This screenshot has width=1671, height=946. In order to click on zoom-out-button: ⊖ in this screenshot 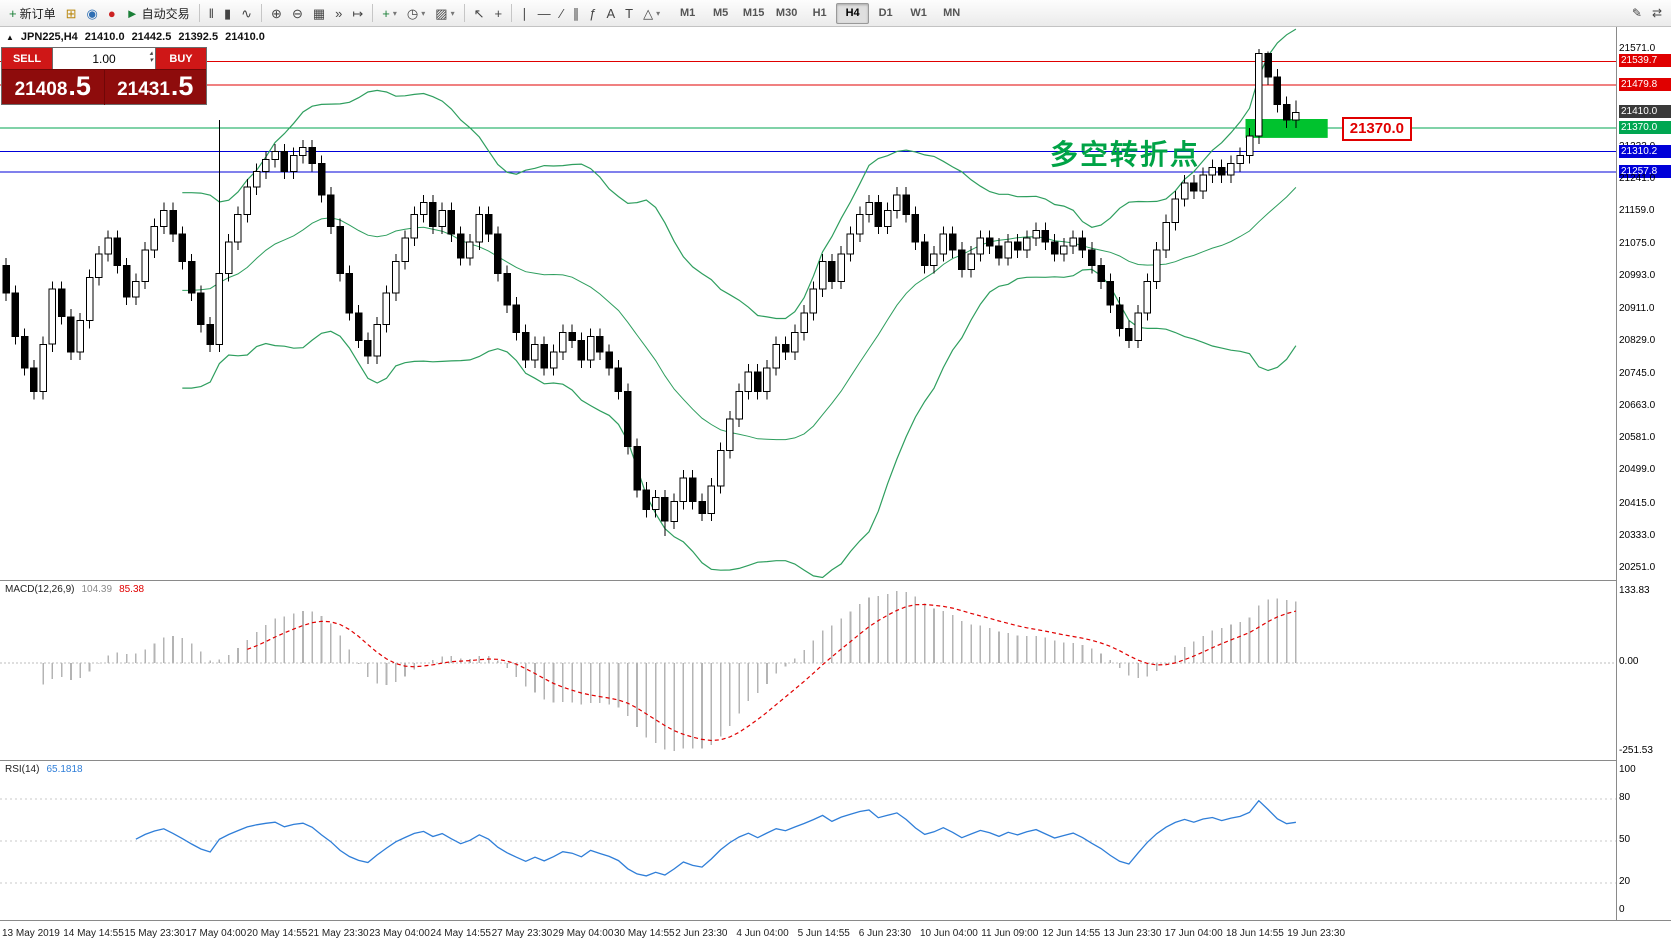, I will do `click(297, 13)`.